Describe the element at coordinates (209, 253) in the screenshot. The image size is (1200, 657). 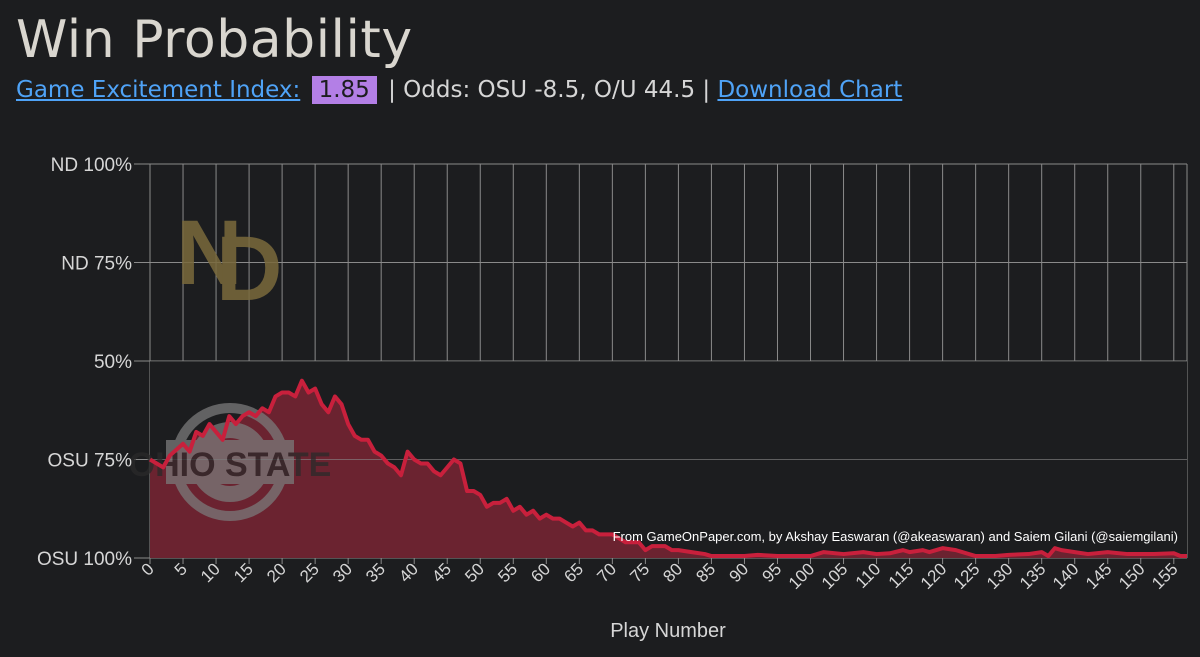
I see `nd-logo-n: N` at that location.